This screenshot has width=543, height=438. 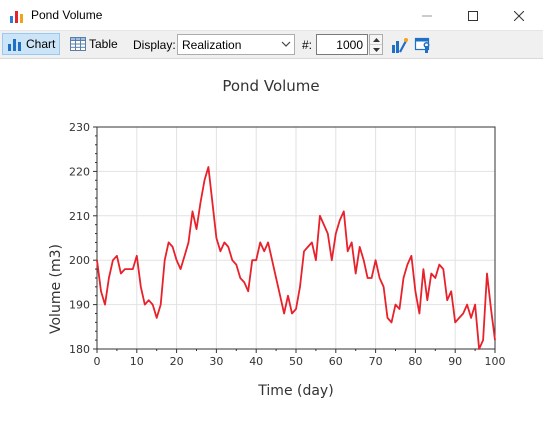 I want to click on arrow-up-icon, so click(x=376, y=39).